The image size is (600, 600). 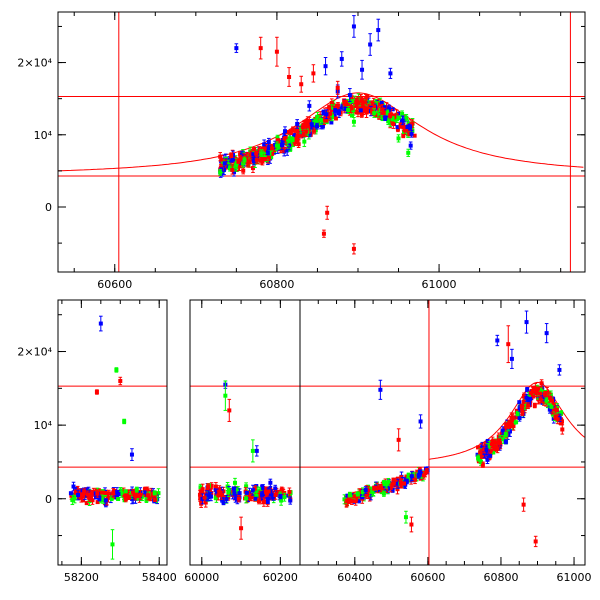 What do you see at coordinates (276, 284) in the screenshot?
I see `x-tick-label: 60800` at bounding box center [276, 284].